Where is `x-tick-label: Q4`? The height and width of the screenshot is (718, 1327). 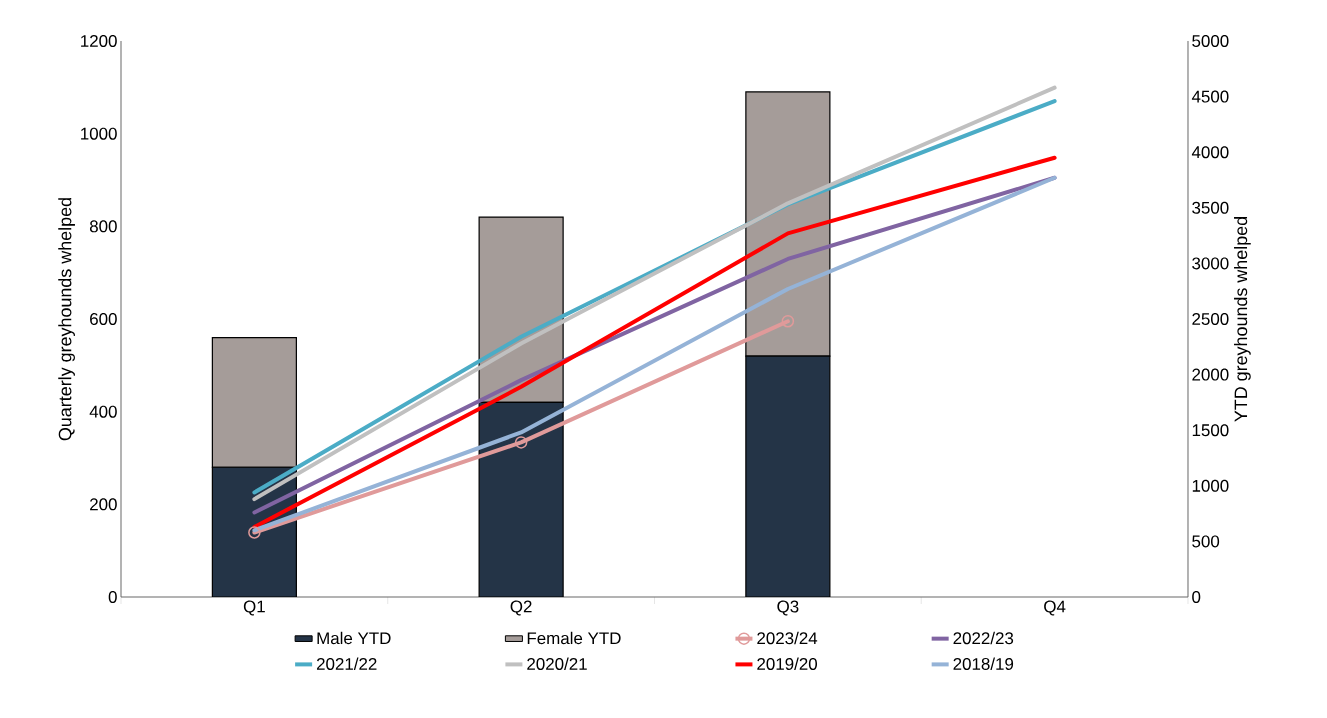 x-tick-label: Q4 is located at coordinates (1055, 608).